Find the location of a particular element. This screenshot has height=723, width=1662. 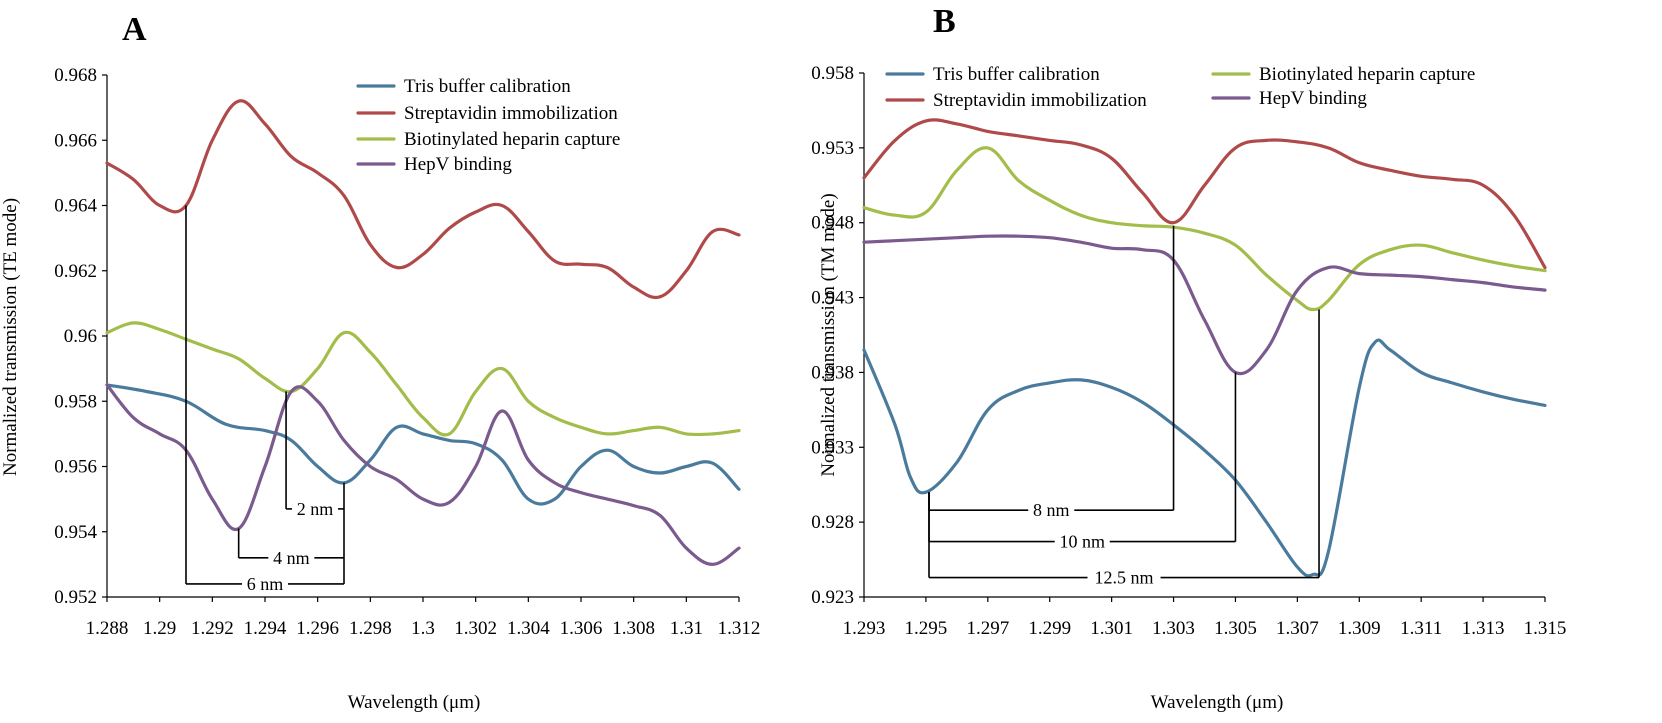

y-tick-label: 0.933 is located at coordinates (832, 447).